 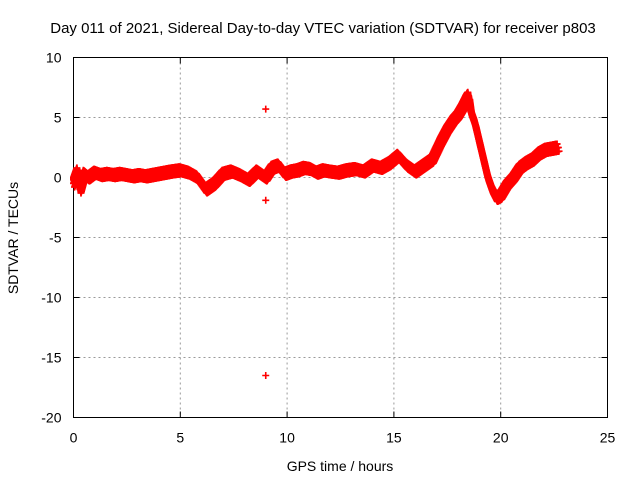 I want to click on y-tick-label: 0, so click(x=58, y=178).